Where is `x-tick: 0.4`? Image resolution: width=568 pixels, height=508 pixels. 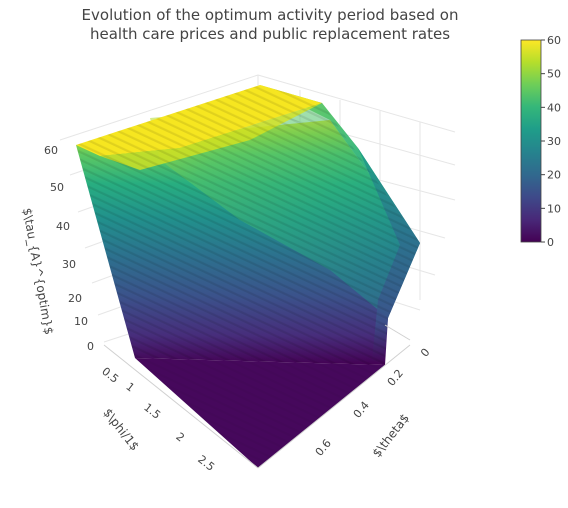
x-tick: 0.4 is located at coordinates (361, 410).